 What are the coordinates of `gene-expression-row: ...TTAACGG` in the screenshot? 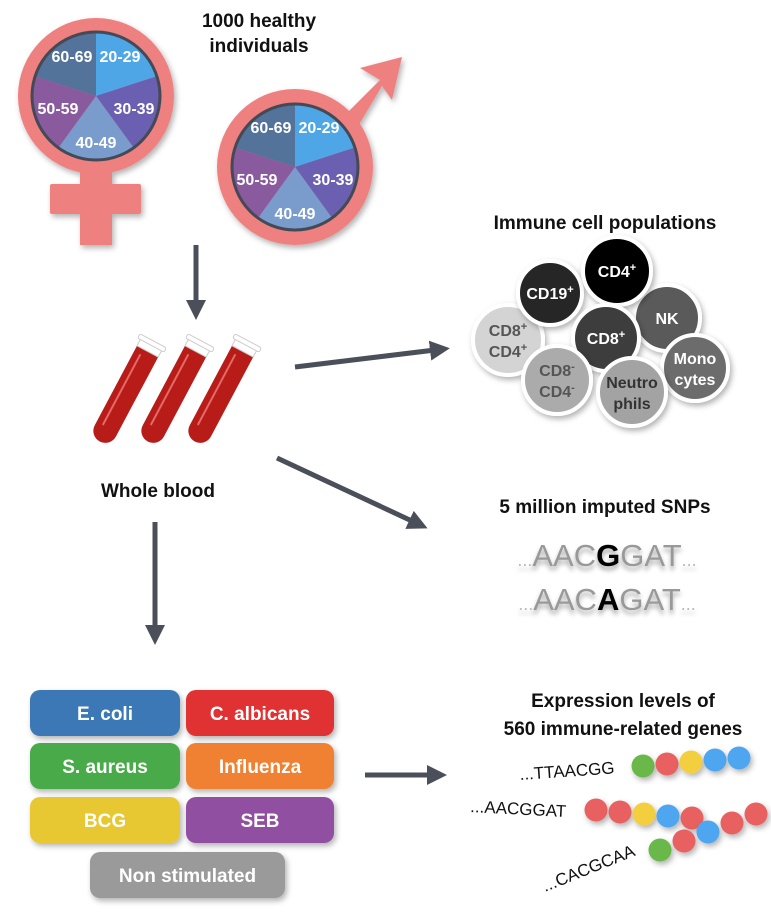 It's located at (635, 765).